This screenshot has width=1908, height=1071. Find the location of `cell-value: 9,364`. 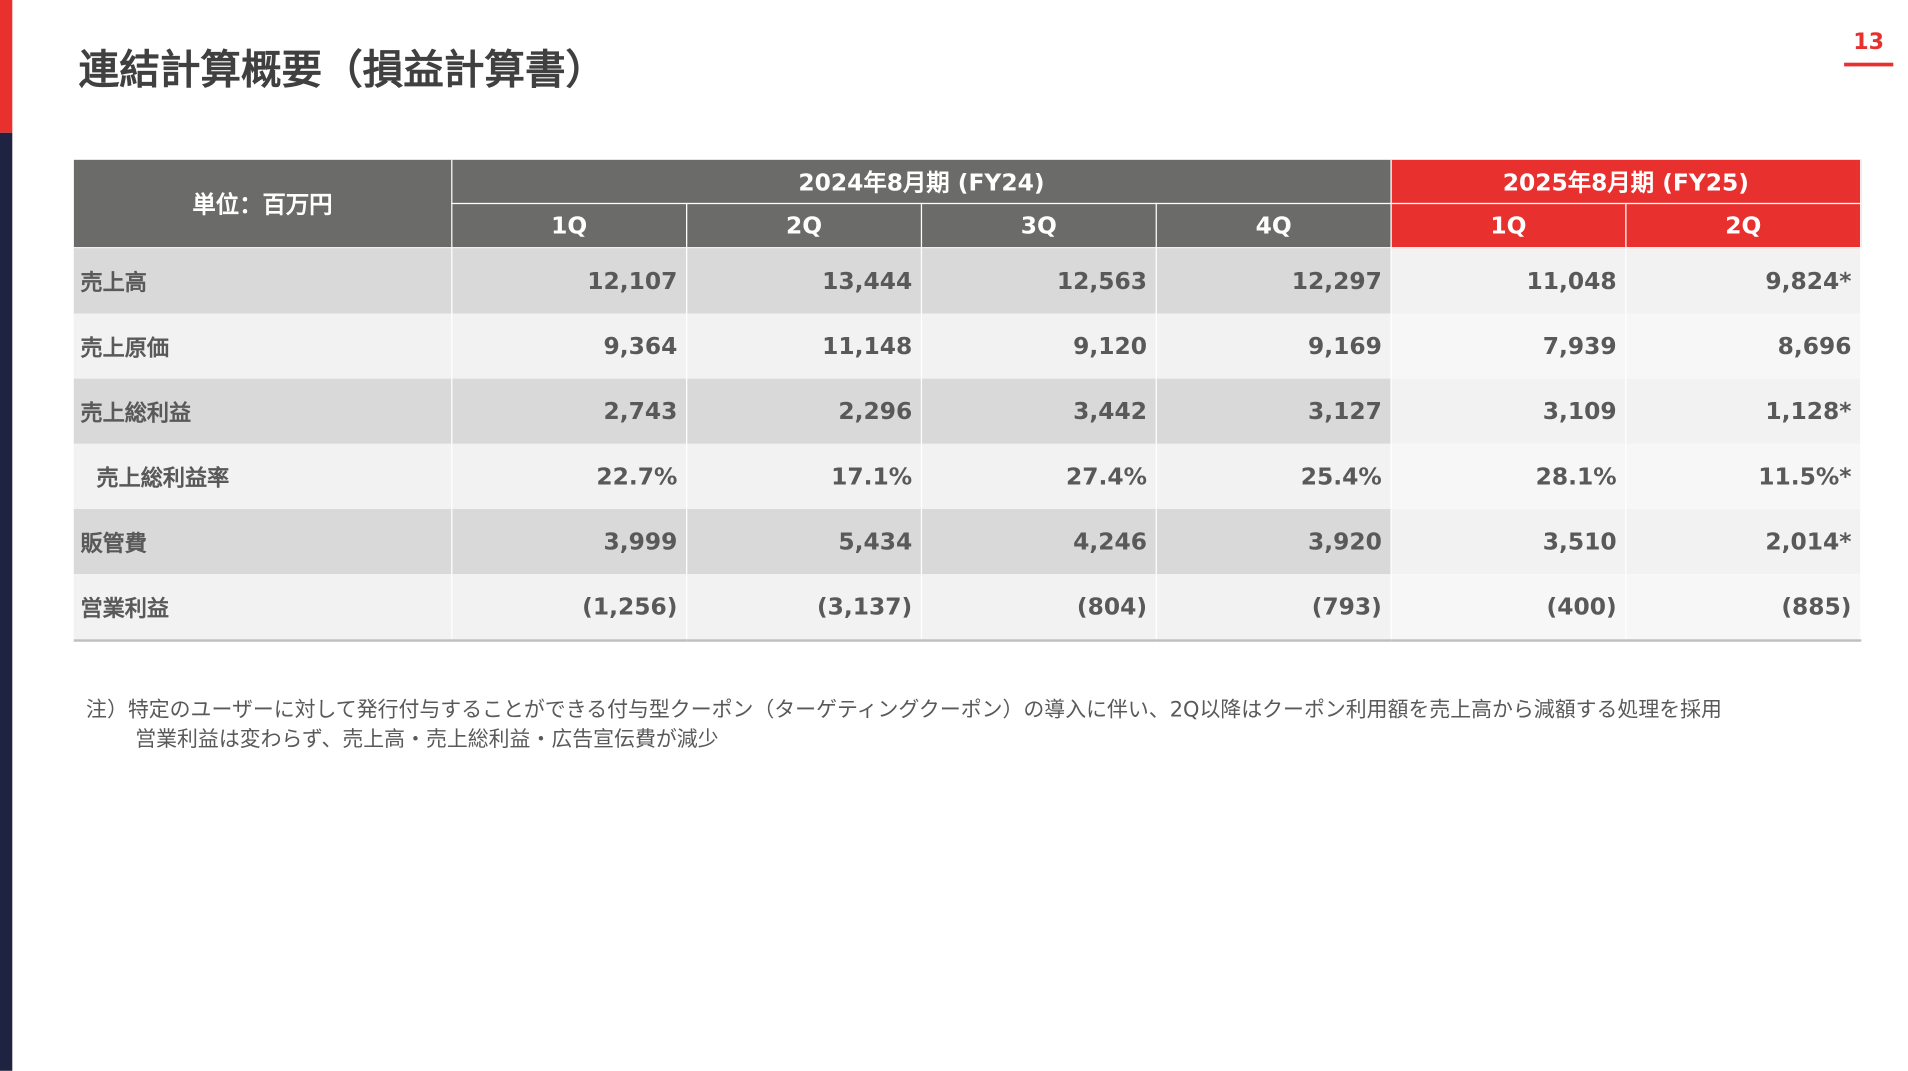

cell-value: 9,364 is located at coordinates (569, 346).